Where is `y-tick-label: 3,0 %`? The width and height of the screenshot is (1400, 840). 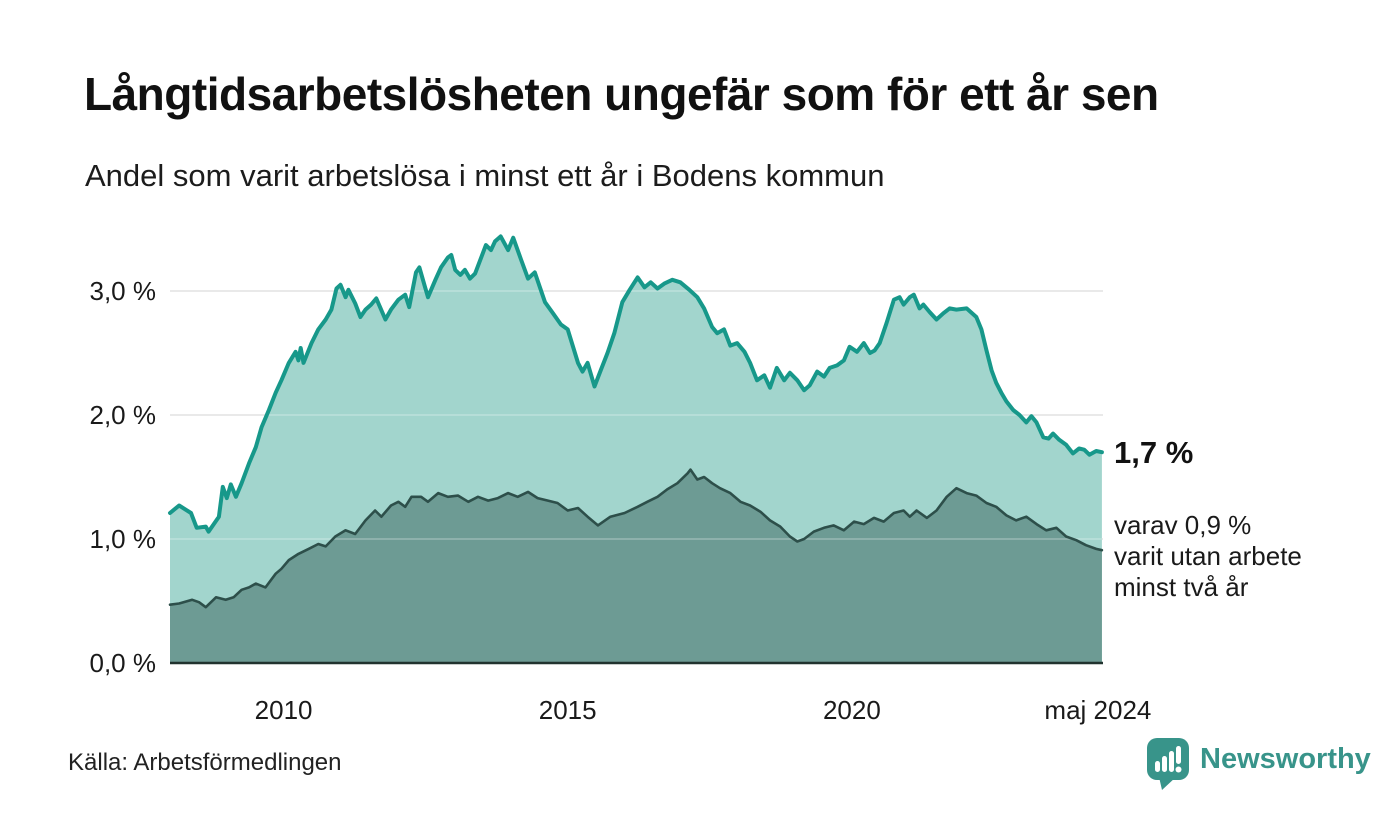
y-tick-label: 3,0 % is located at coordinates (123, 291).